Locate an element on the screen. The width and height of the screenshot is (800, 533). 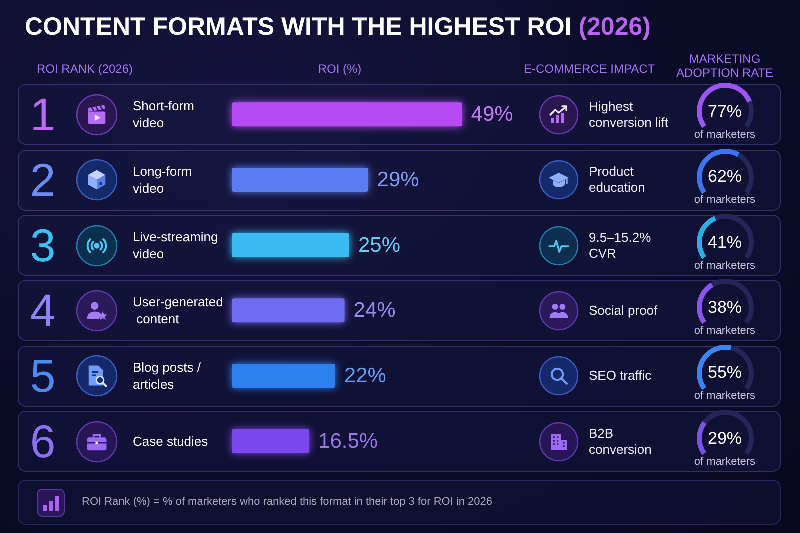
y-tick-label: Blog posts / articles is located at coordinates (169, 376).